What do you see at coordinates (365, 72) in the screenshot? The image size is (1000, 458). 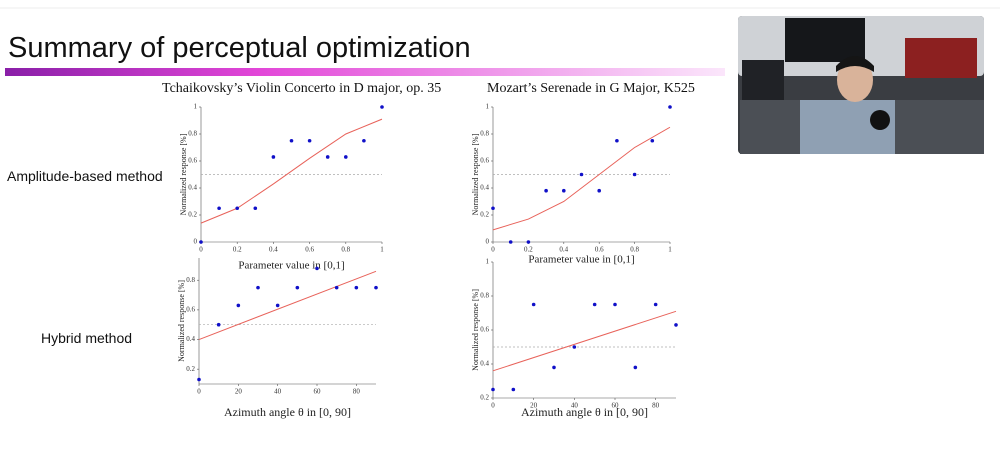 I see `title-underline` at bounding box center [365, 72].